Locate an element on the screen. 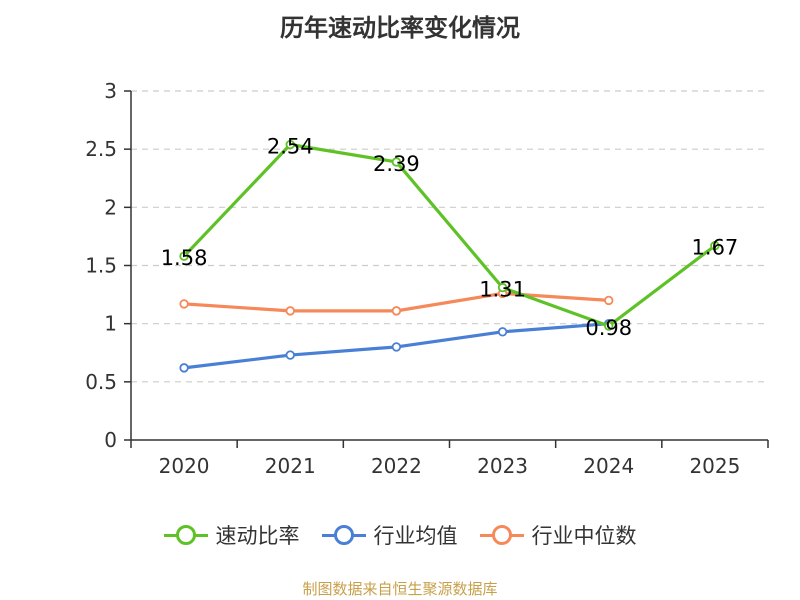 This screenshot has width=800, height=600. x-tick-label: 2023 is located at coordinates (502, 466).